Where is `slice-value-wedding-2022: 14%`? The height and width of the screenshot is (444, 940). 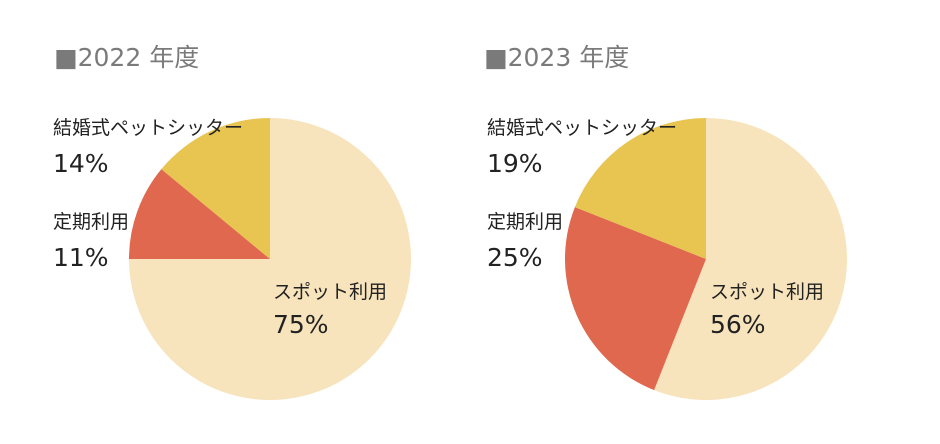 slice-value-wedding-2022: 14% is located at coordinates (81, 163).